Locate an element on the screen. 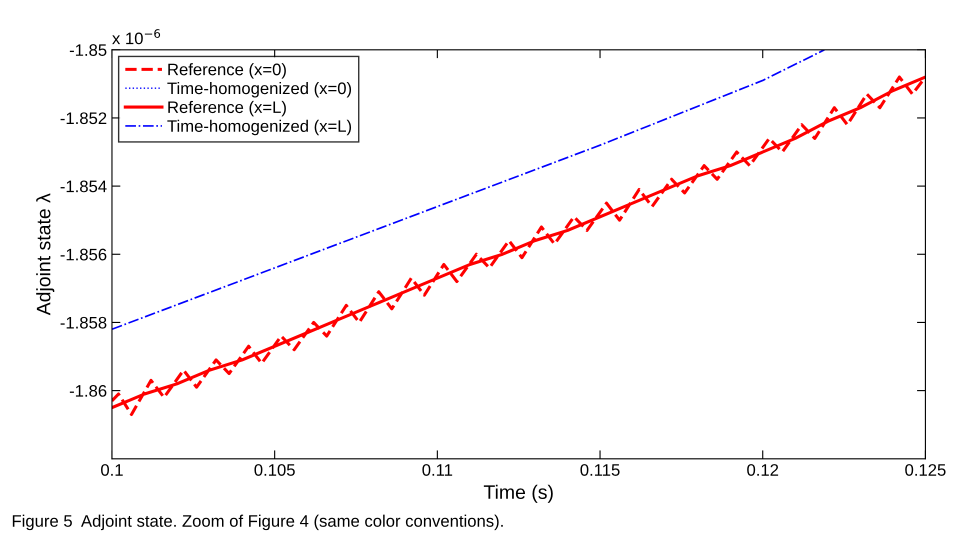 The width and height of the screenshot is (957, 541). legend-label: Reference (x=0) is located at coordinates (227, 71).